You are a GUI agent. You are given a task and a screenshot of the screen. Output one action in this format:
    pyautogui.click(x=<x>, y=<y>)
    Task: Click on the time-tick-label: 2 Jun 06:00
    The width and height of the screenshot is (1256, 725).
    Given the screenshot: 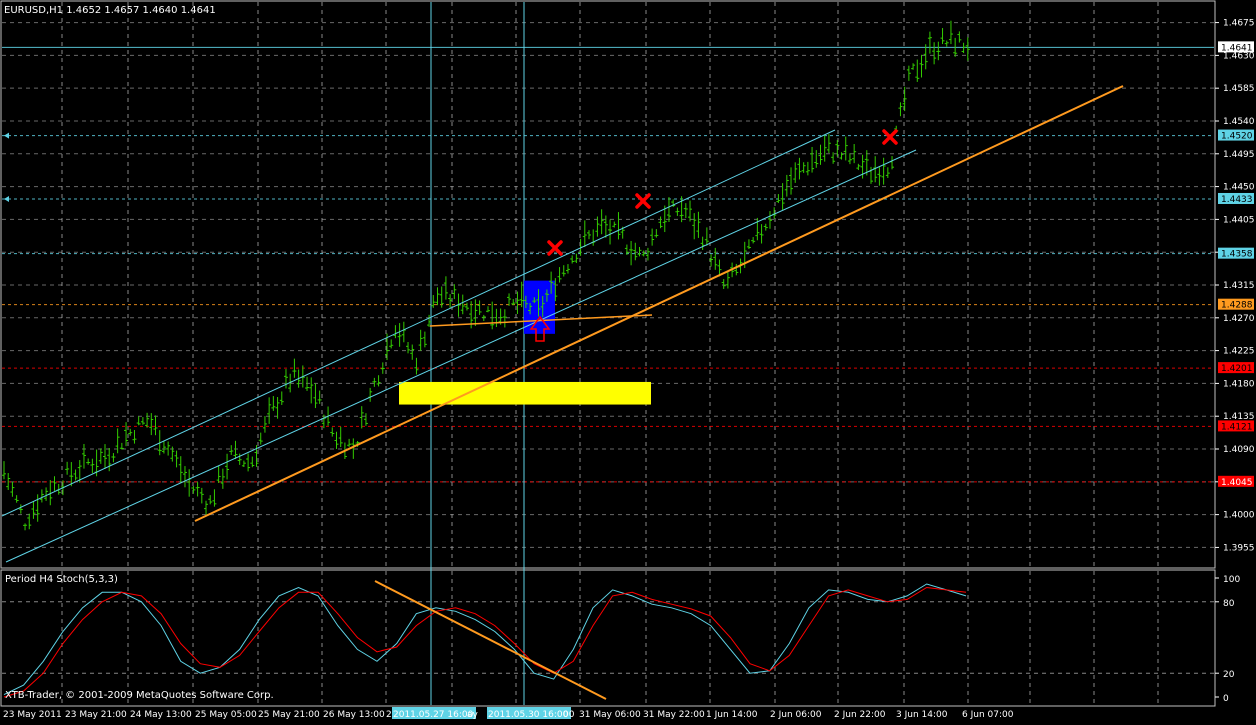 What is the action you would take?
    pyautogui.click(x=796, y=715)
    